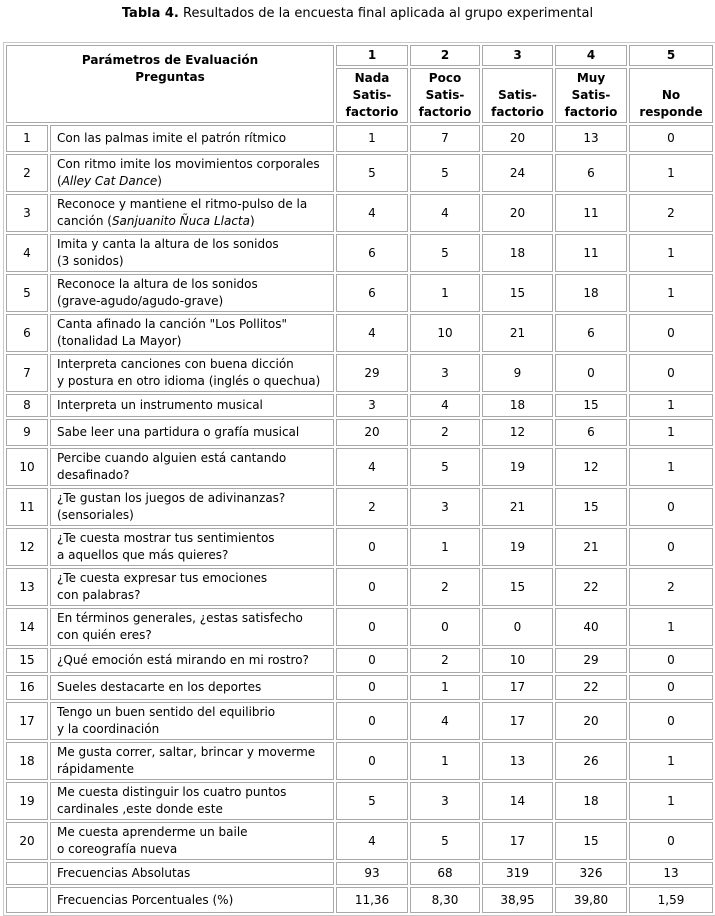  I want to click on question-text: Con las palmas imite el patrón rítmico, so click(192, 138).